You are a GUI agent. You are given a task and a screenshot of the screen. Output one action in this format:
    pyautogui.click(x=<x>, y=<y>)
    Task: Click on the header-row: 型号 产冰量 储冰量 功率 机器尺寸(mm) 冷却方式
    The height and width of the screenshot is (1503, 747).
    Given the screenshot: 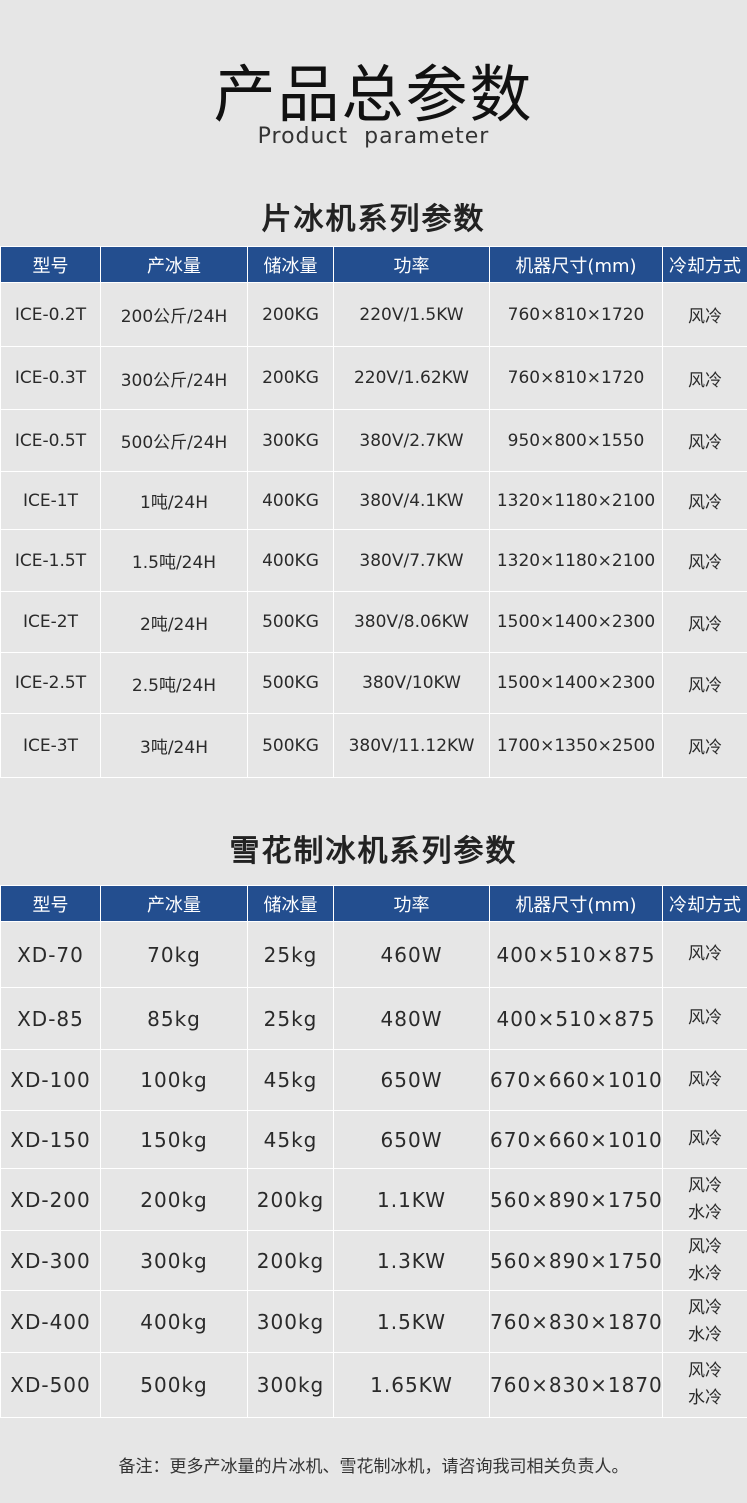 What is the action you would take?
    pyautogui.click(x=373, y=264)
    